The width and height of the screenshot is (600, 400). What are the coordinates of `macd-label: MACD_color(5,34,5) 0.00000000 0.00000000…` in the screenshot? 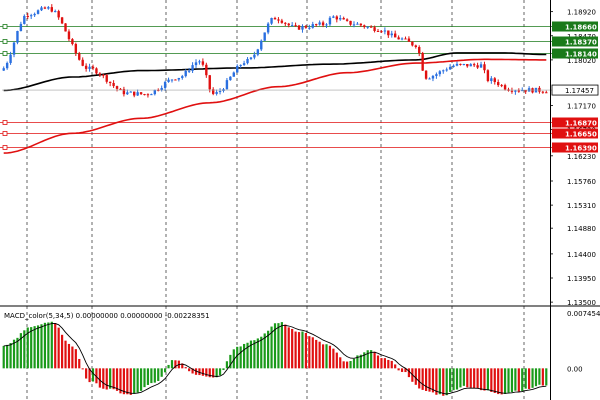 It's located at (107, 316).